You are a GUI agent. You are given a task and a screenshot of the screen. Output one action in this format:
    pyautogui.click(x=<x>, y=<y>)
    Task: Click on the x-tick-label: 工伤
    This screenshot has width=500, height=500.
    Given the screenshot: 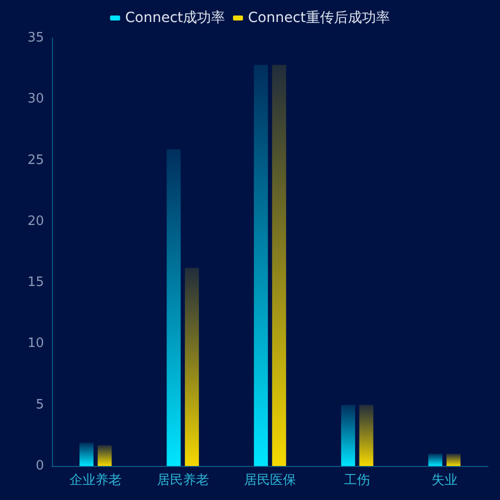 What is the action you would take?
    pyautogui.click(x=357, y=480)
    